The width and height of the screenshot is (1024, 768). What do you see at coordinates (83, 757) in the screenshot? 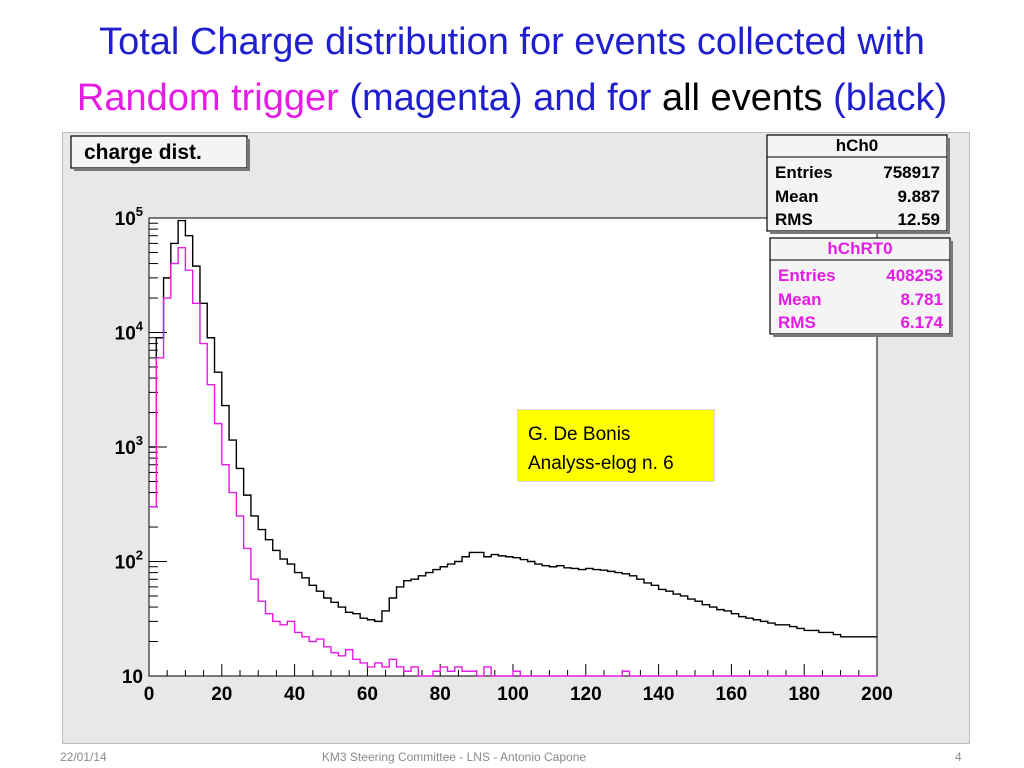
I see `footer-date: 22/01/14` at bounding box center [83, 757].